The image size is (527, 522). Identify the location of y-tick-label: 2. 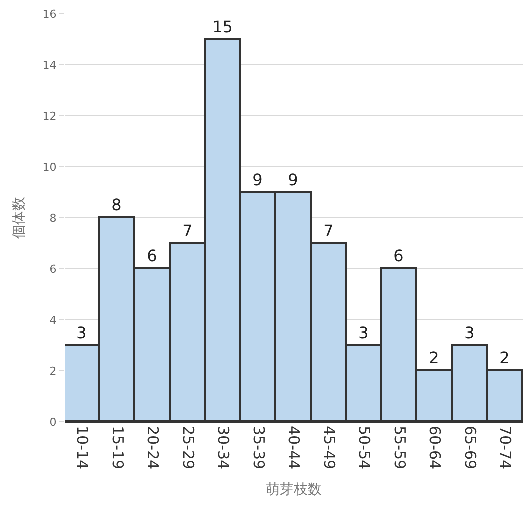
(53, 371).